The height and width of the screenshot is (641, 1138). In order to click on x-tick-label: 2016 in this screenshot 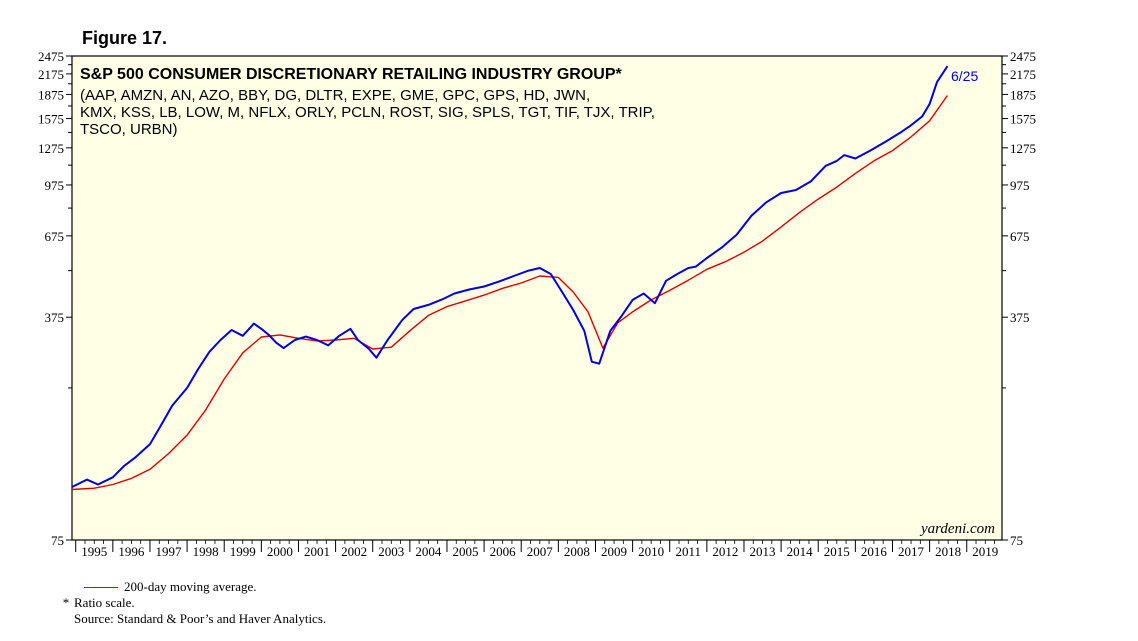, I will do `click(874, 551)`.